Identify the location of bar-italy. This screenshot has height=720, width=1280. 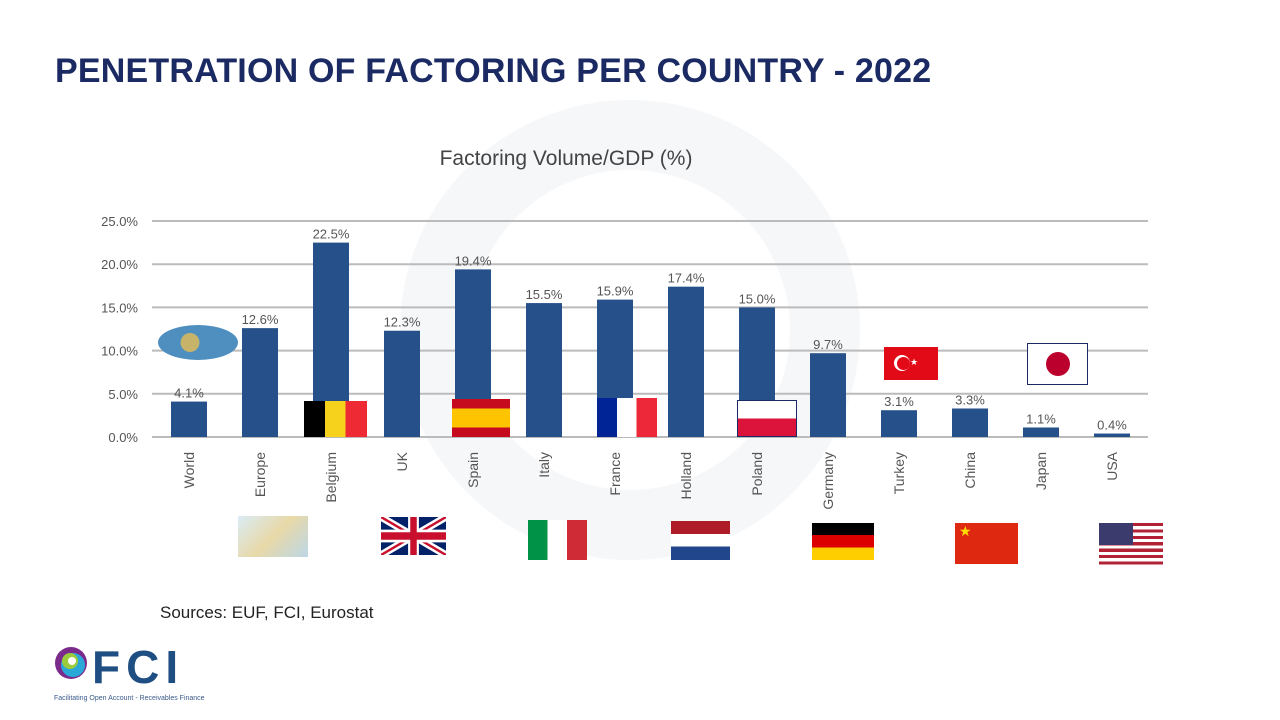
(544, 370).